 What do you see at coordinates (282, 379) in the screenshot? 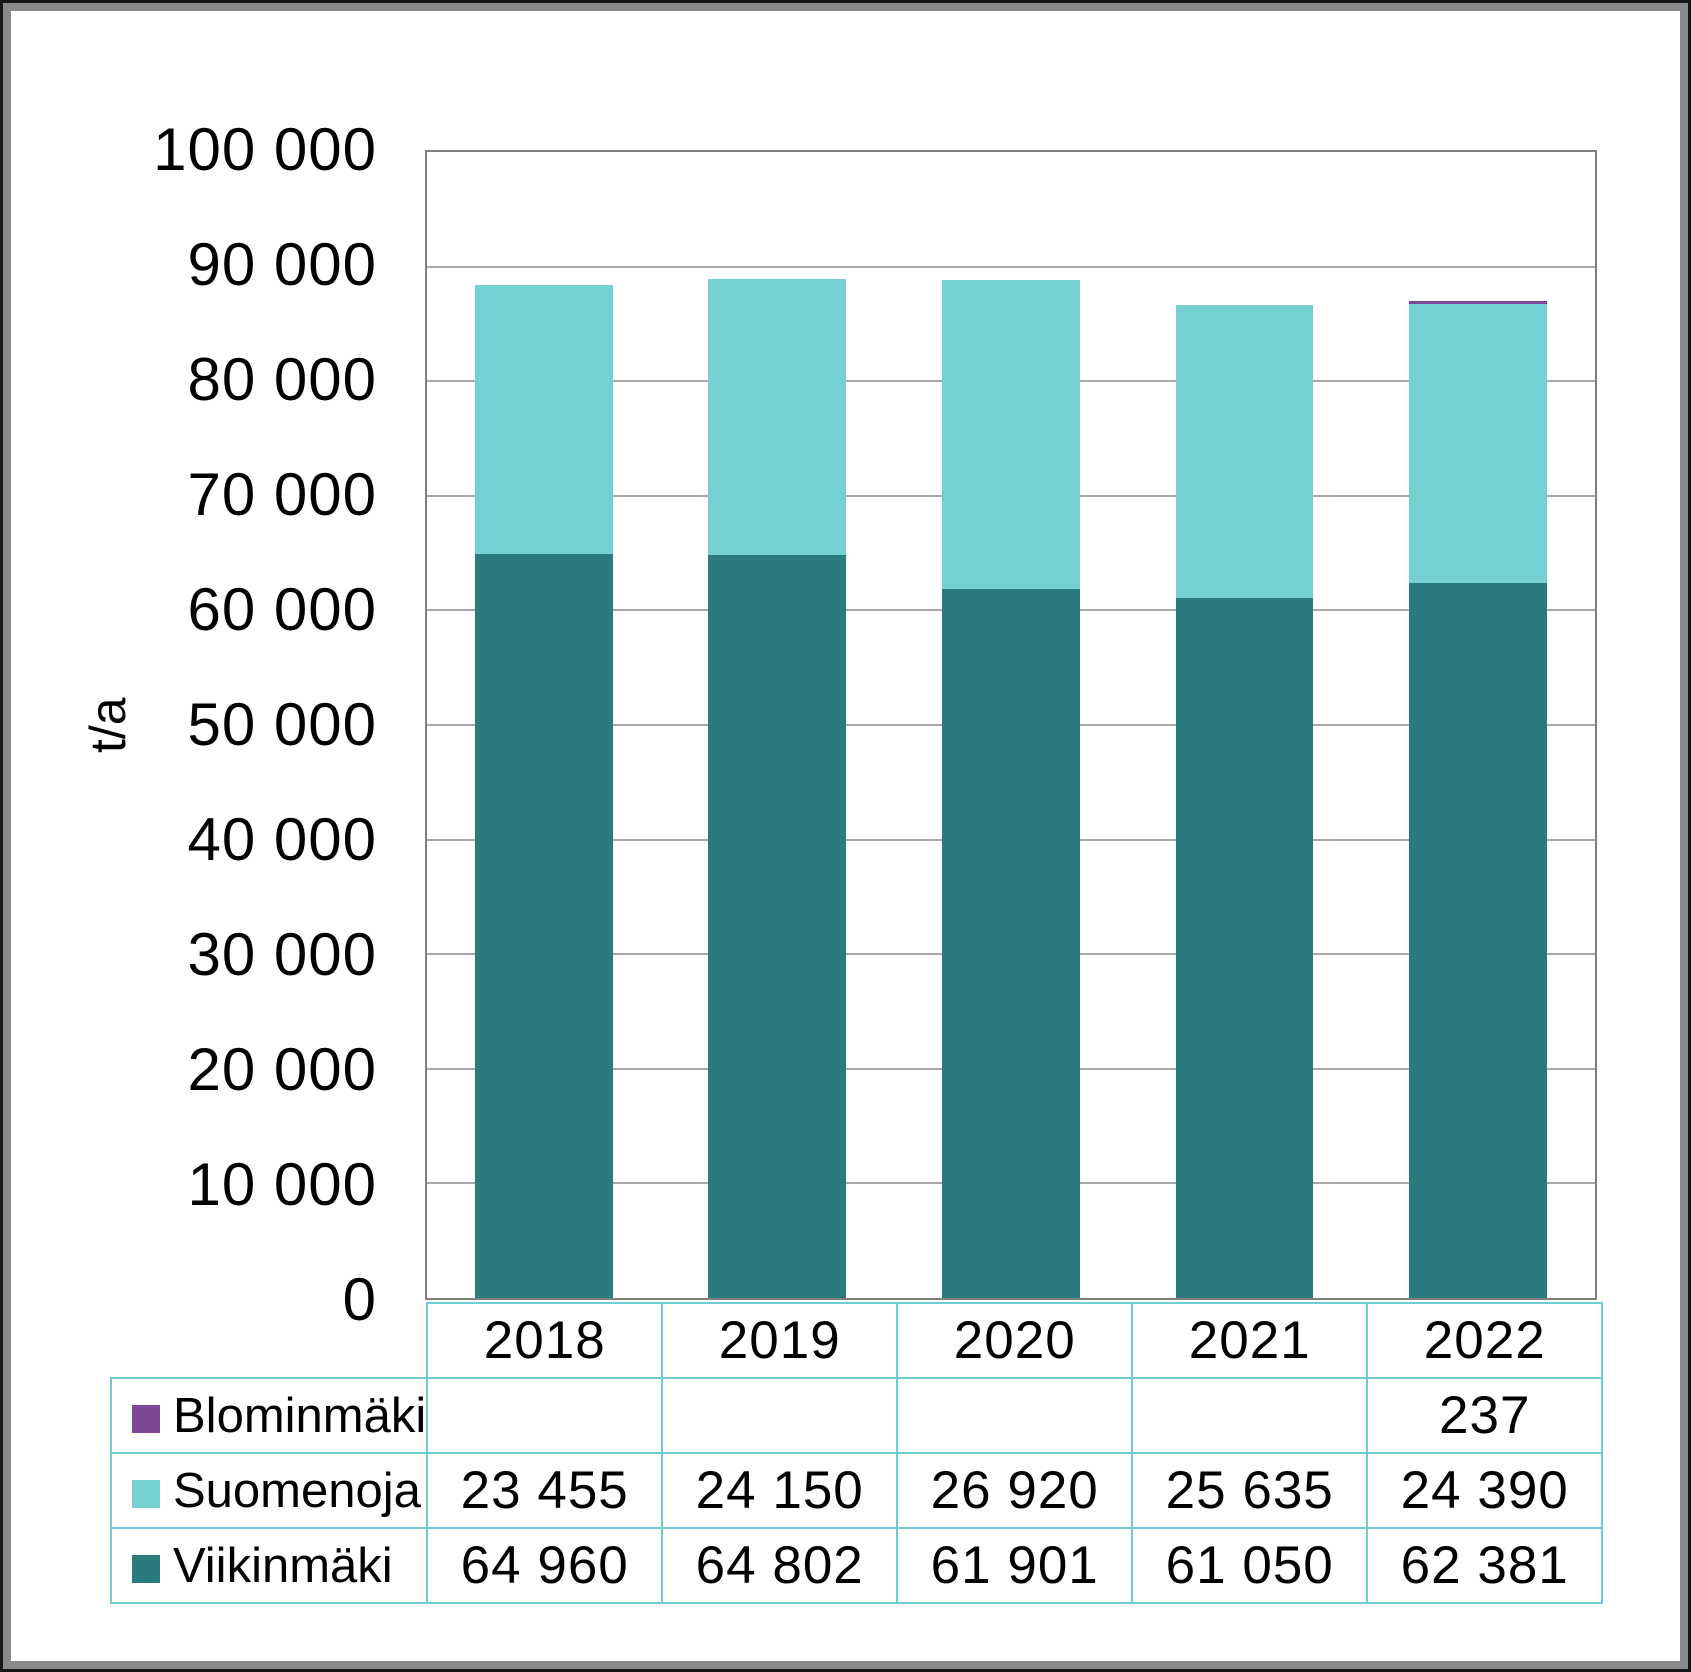
I see `y-axis-tick-label: 80 000` at bounding box center [282, 379].